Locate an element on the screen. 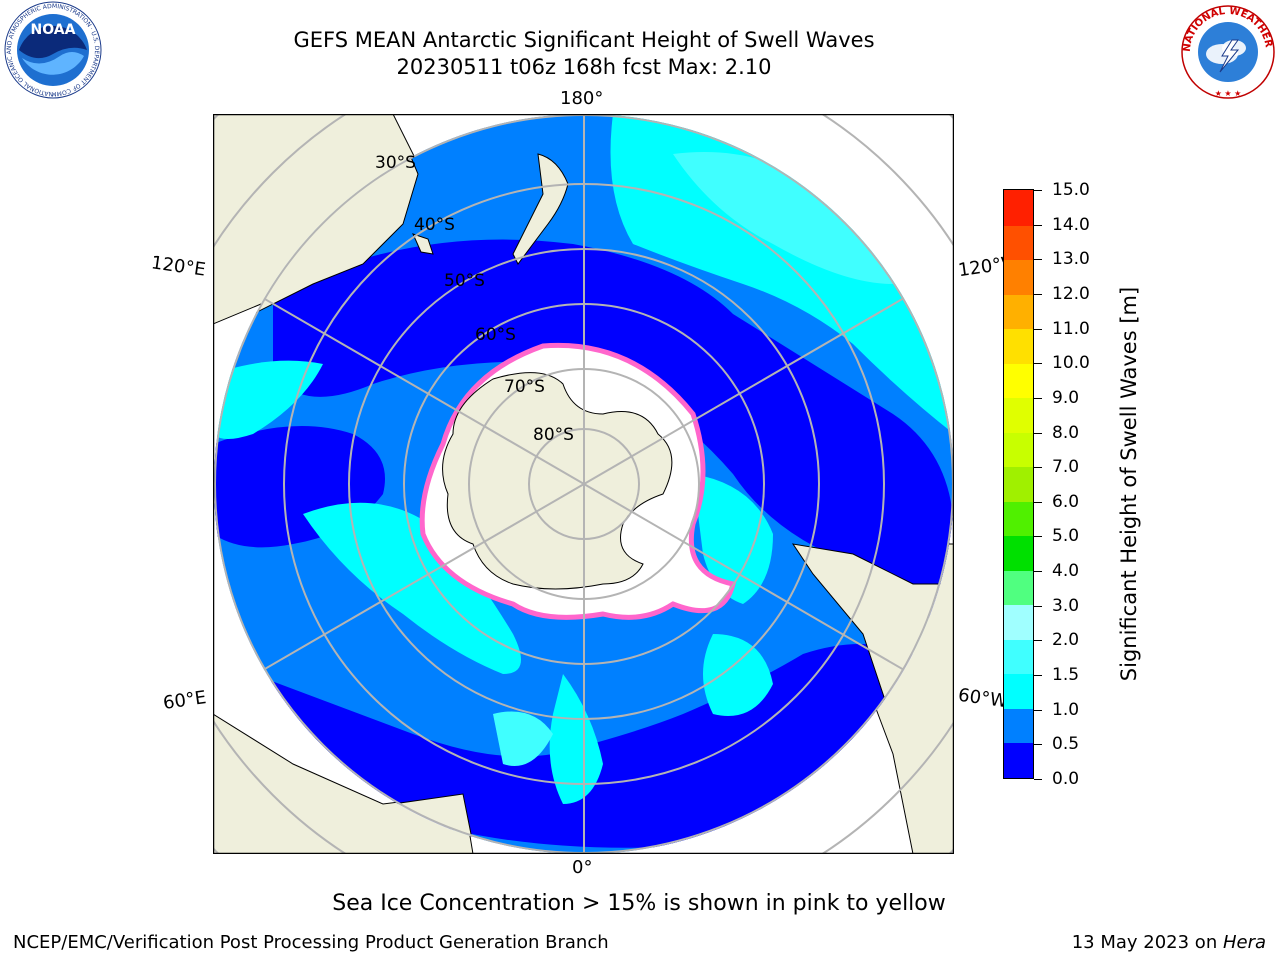 This screenshot has width=1280, height=960. nws-logo: NATIONAL WEATHER SERVICE ★ ★ ★ is located at coordinates (1225, 49).